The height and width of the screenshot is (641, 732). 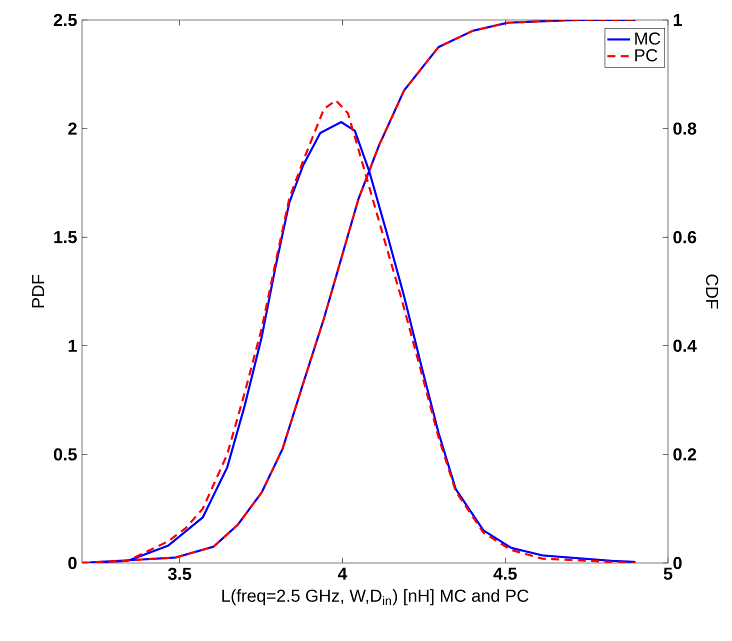 What do you see at coordinates (72, 563) in the screenshot?
I see `y-tick-label: 0` at bounding box center [72, 563].